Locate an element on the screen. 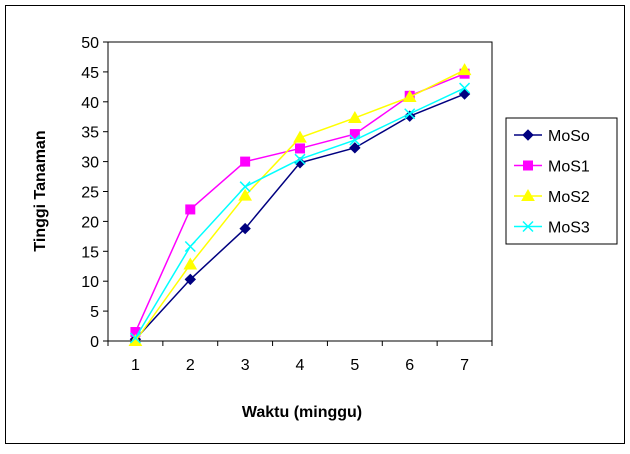  y-tick-label: 20 is located at coordinates (90, 222).